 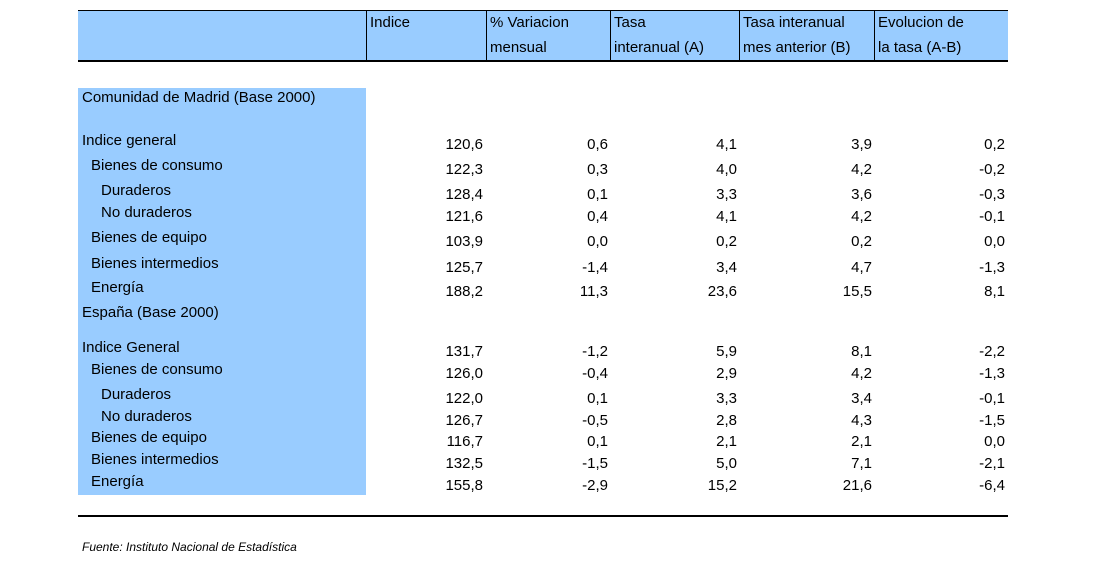 What do you see at coordinates (806, 35) in the screenshot?
I see `header-tasa-mes-anterior: Tasa interanual mes anterior (B)` at bounding box center [806, 35].